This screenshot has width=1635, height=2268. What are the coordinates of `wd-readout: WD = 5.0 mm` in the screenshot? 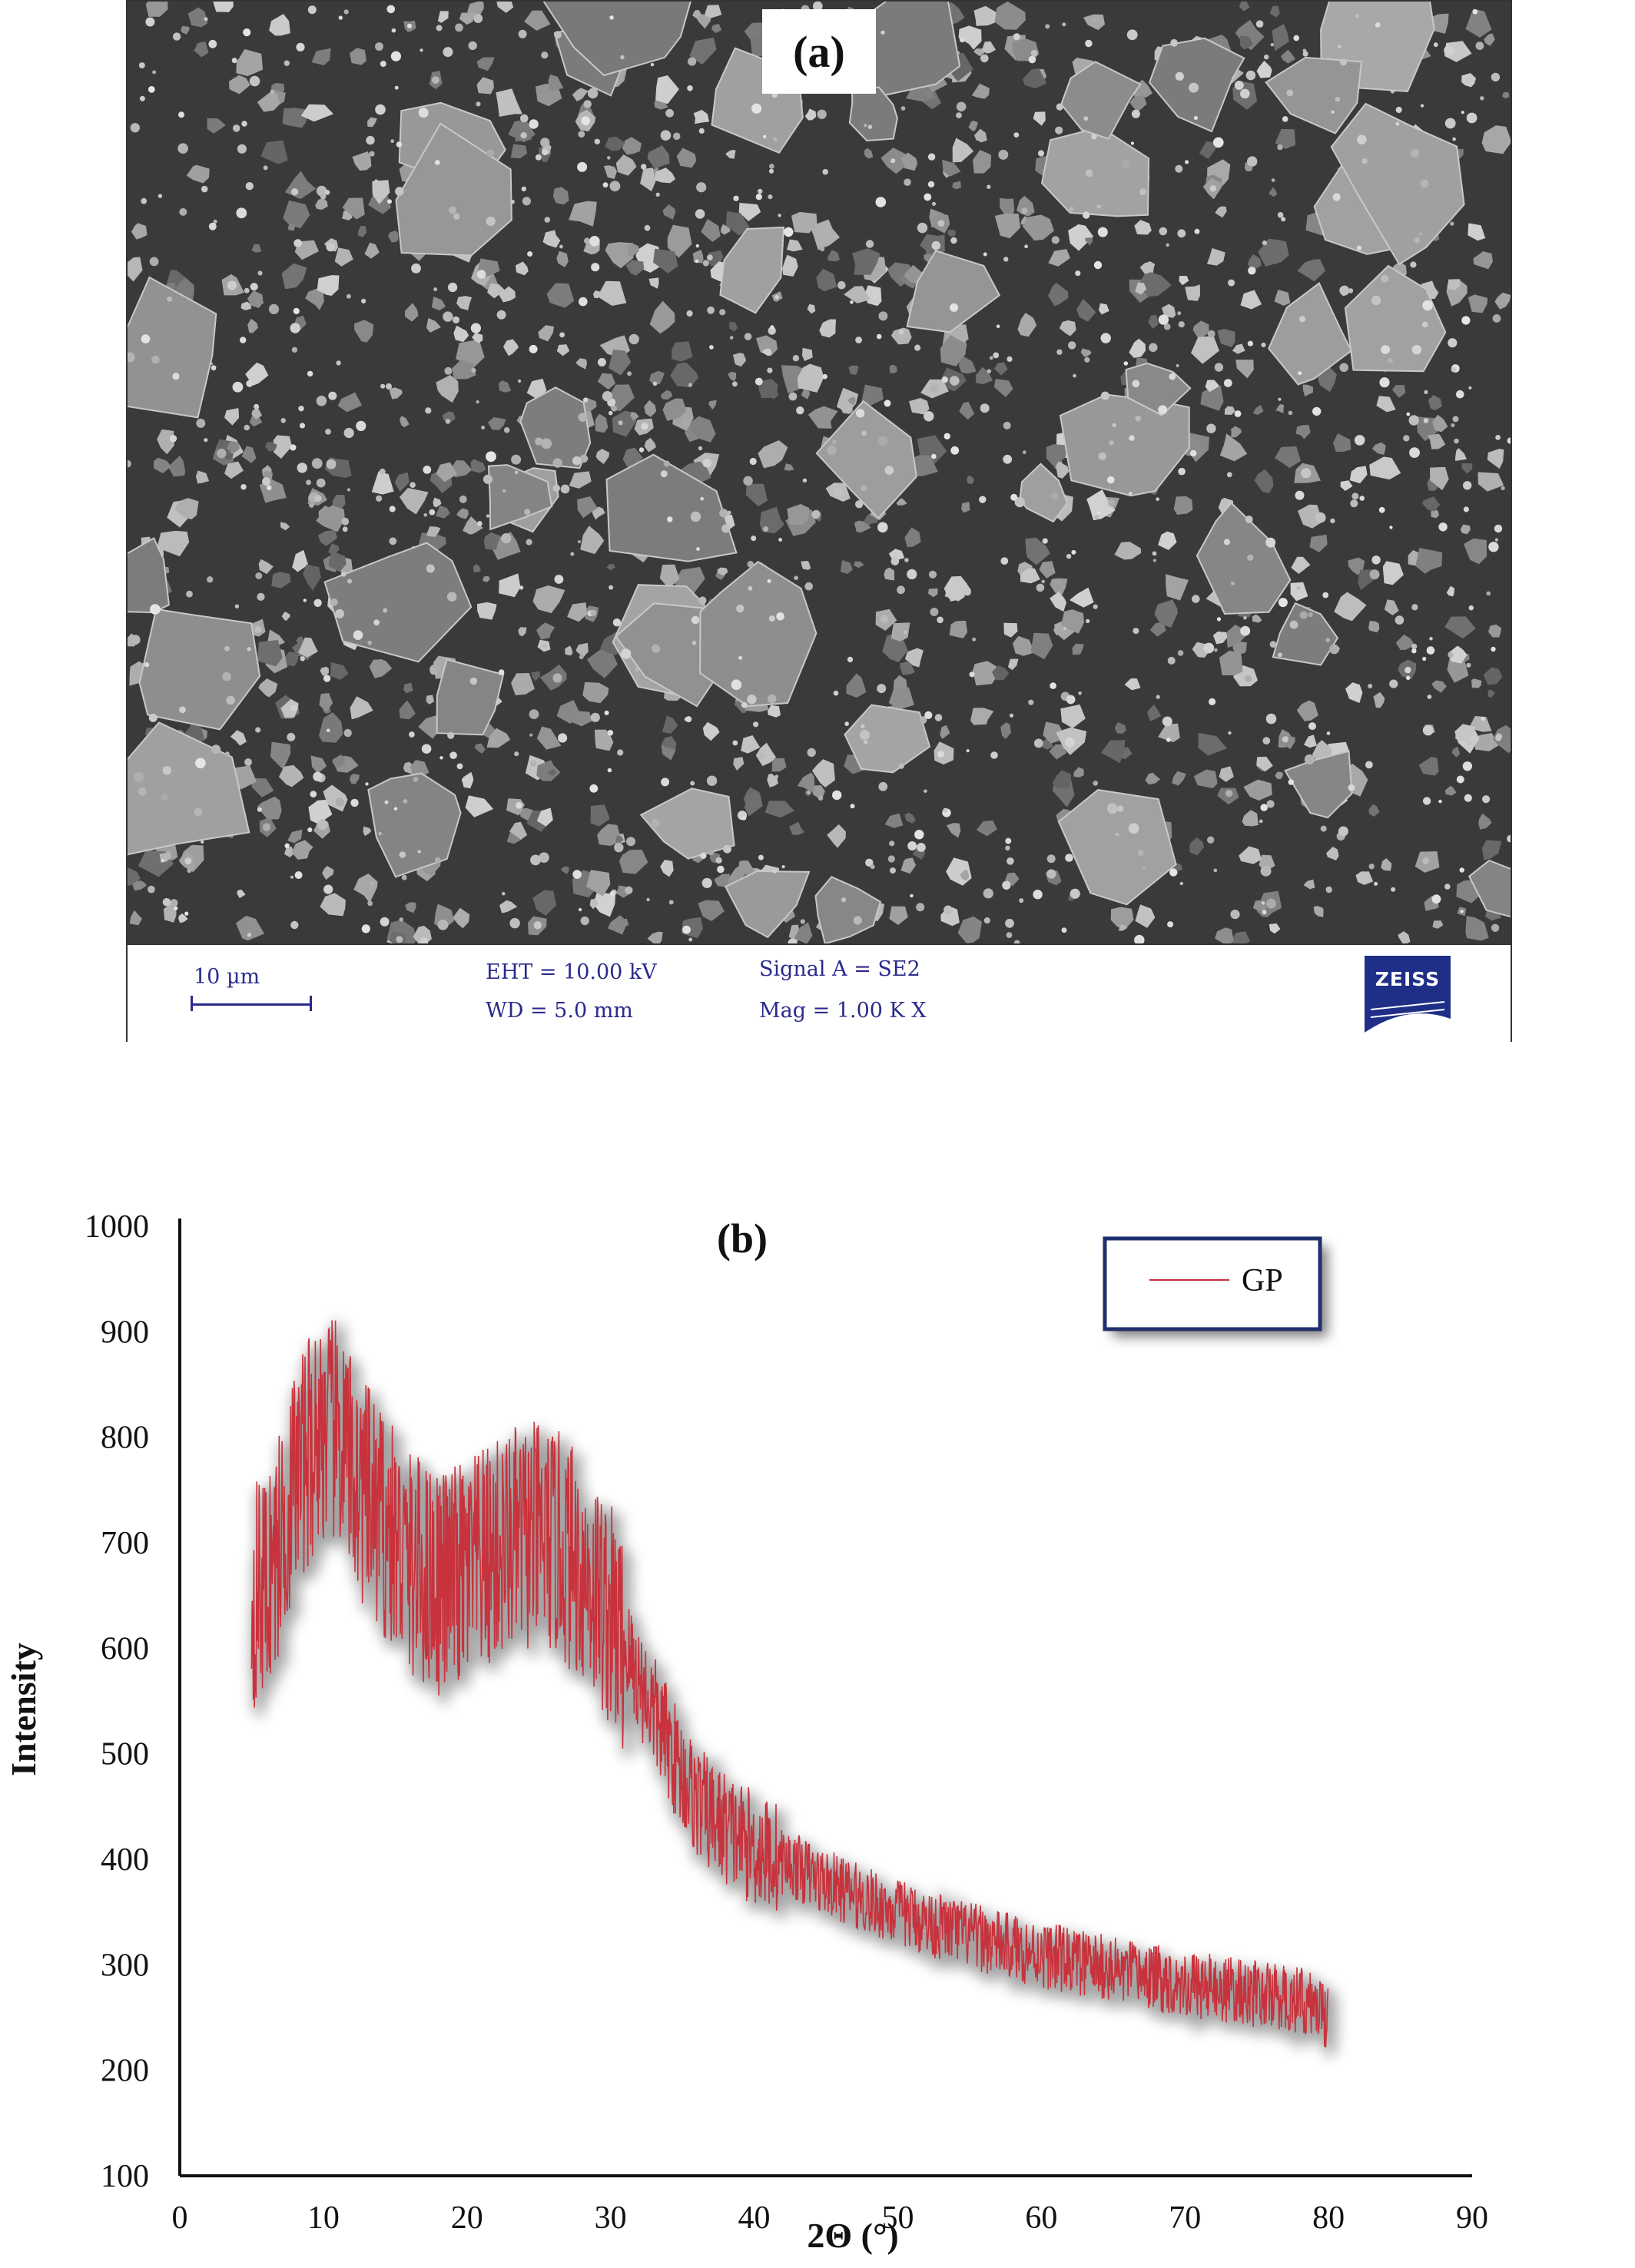 It's located at (559, 1011).